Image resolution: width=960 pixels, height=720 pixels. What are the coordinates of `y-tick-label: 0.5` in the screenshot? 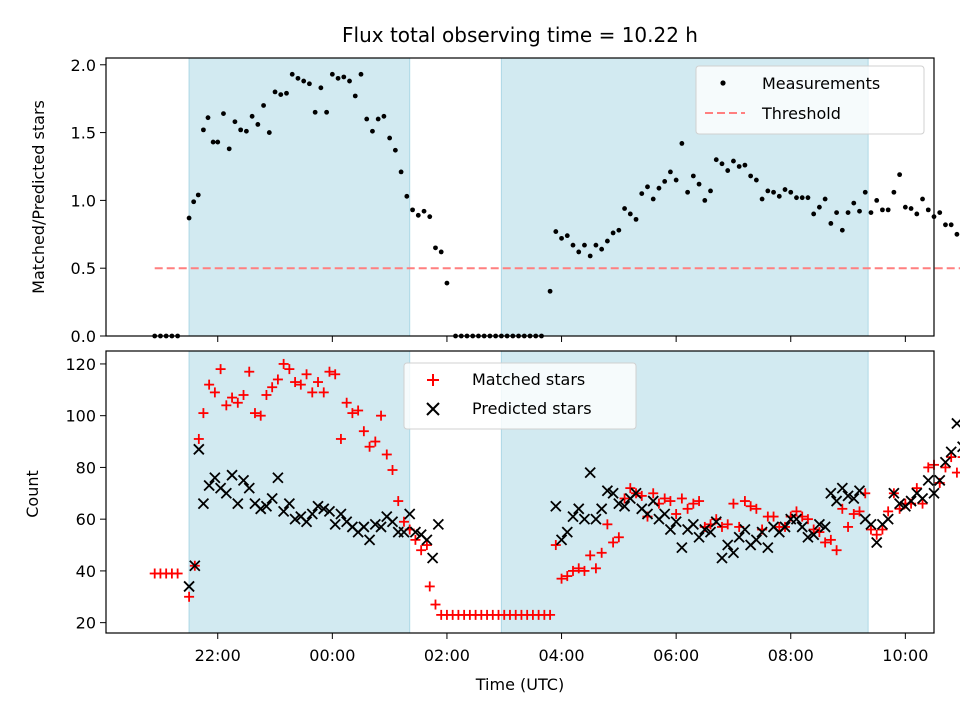 It's located at (83, 268).